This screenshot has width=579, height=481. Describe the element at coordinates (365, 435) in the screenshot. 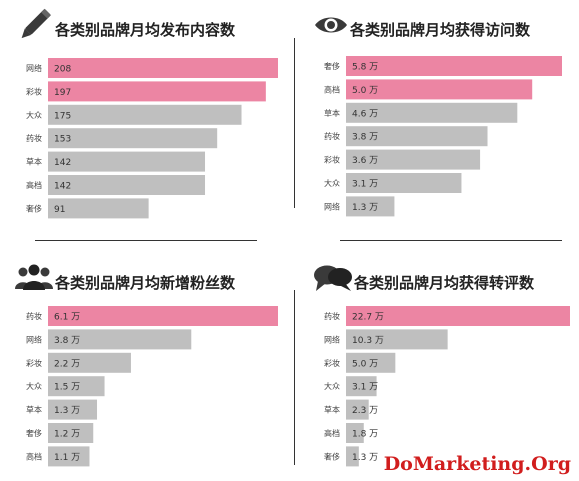

I see `value-label: 1.8 万` at that location.